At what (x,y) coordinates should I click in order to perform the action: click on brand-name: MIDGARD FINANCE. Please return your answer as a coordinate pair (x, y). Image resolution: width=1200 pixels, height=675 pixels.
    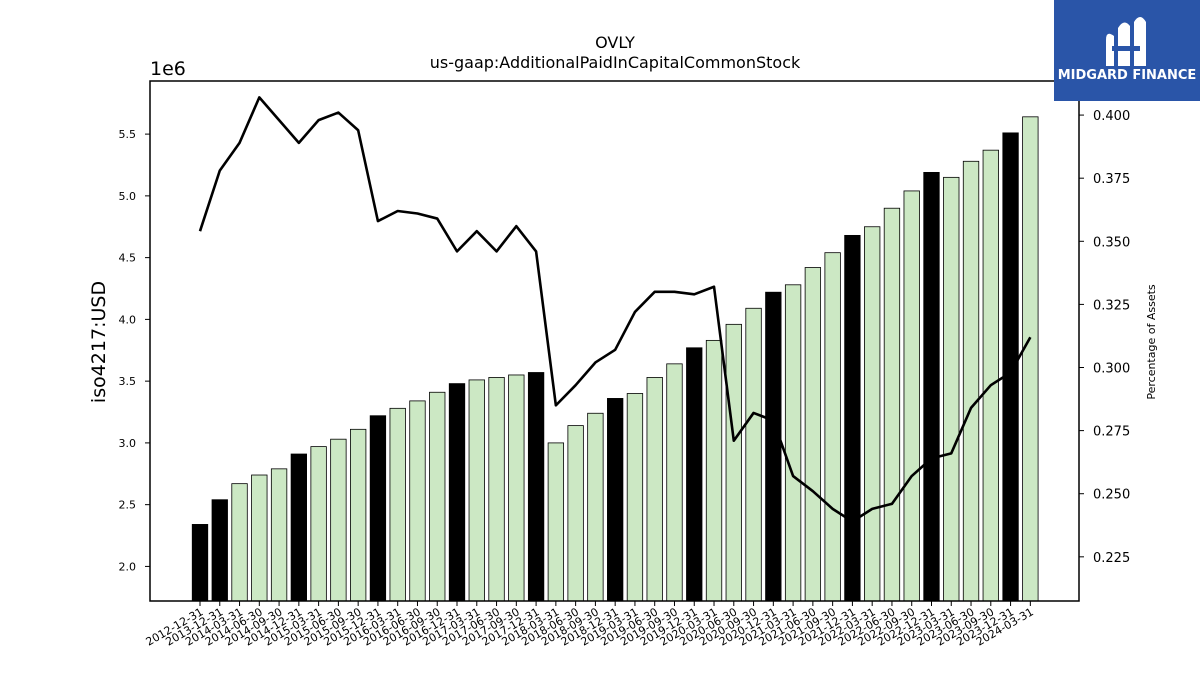
    Looking at the image, I should click on (1127, 75).